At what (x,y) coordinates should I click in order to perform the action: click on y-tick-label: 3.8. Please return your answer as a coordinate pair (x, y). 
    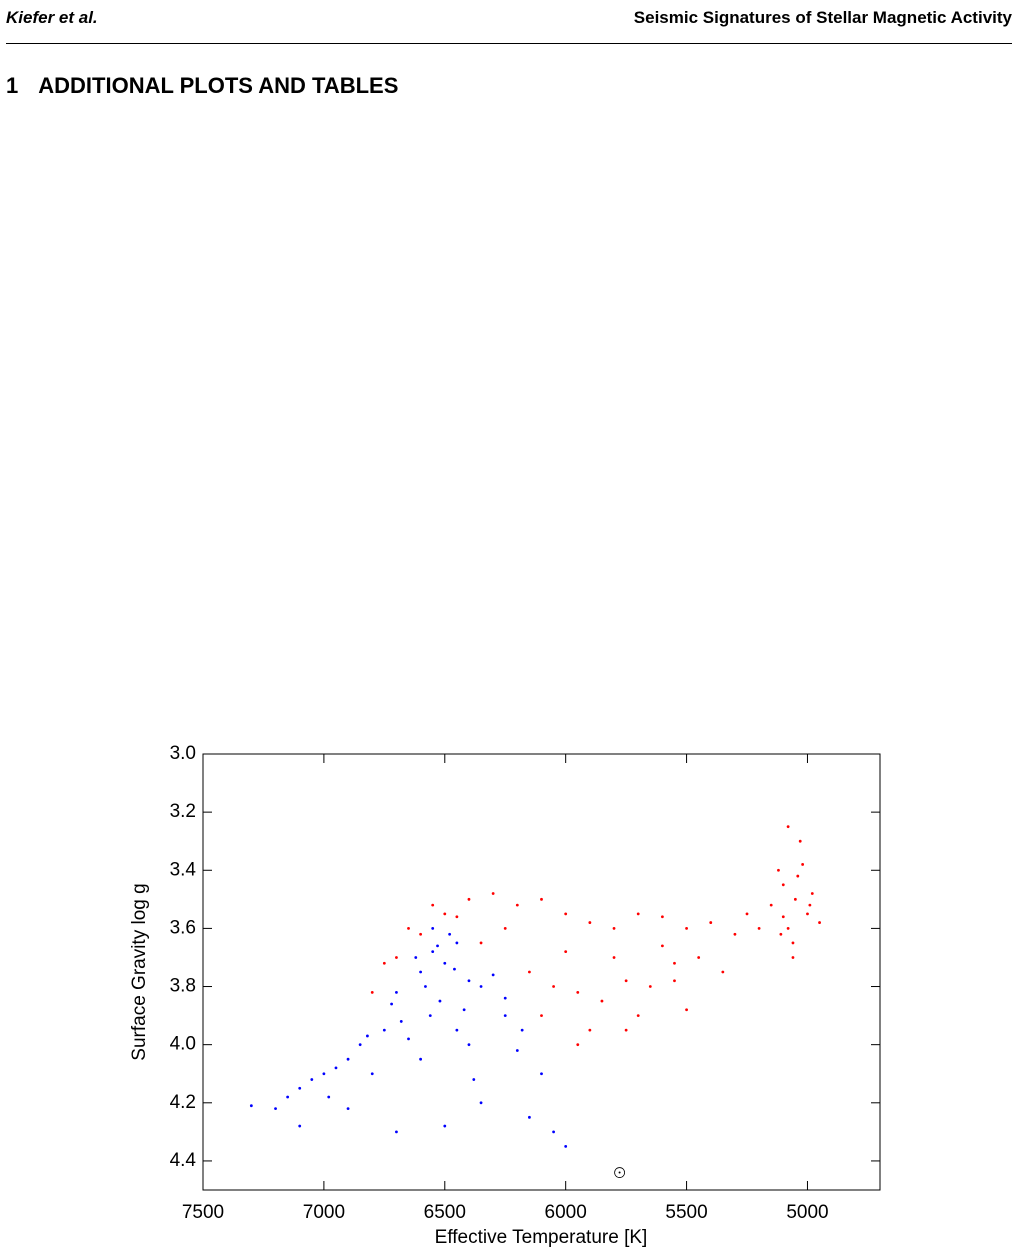
    Looking at the image, I should click on (183, 986).